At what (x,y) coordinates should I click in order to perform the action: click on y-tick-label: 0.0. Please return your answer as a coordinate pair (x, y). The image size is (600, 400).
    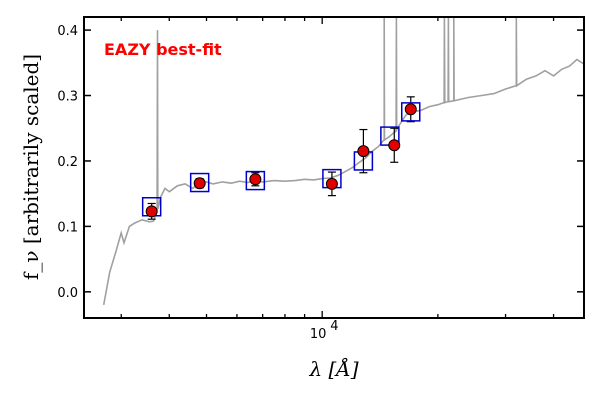
    Looking at the image, I should click on (67, 293).